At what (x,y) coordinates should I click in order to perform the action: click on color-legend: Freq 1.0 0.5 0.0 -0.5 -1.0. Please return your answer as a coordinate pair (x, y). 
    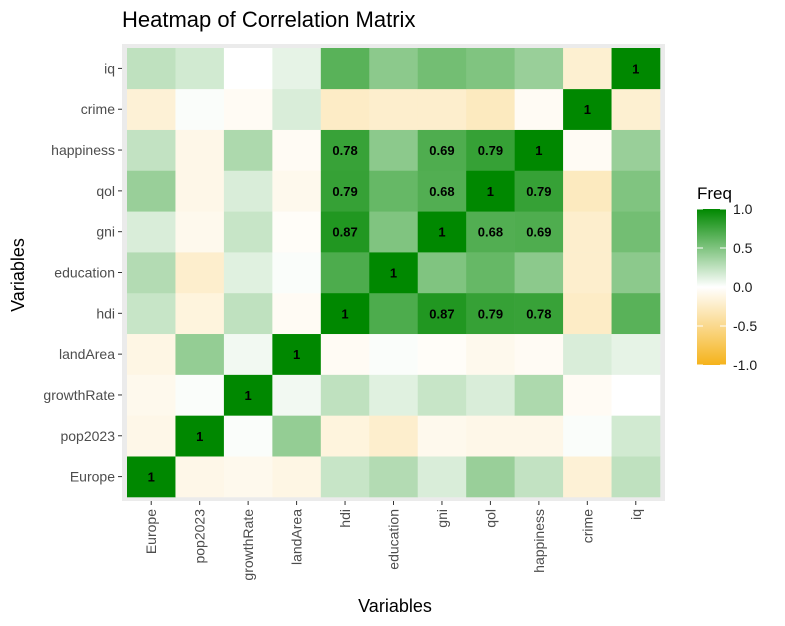
    Looking at the image, I should click on (727, 278).